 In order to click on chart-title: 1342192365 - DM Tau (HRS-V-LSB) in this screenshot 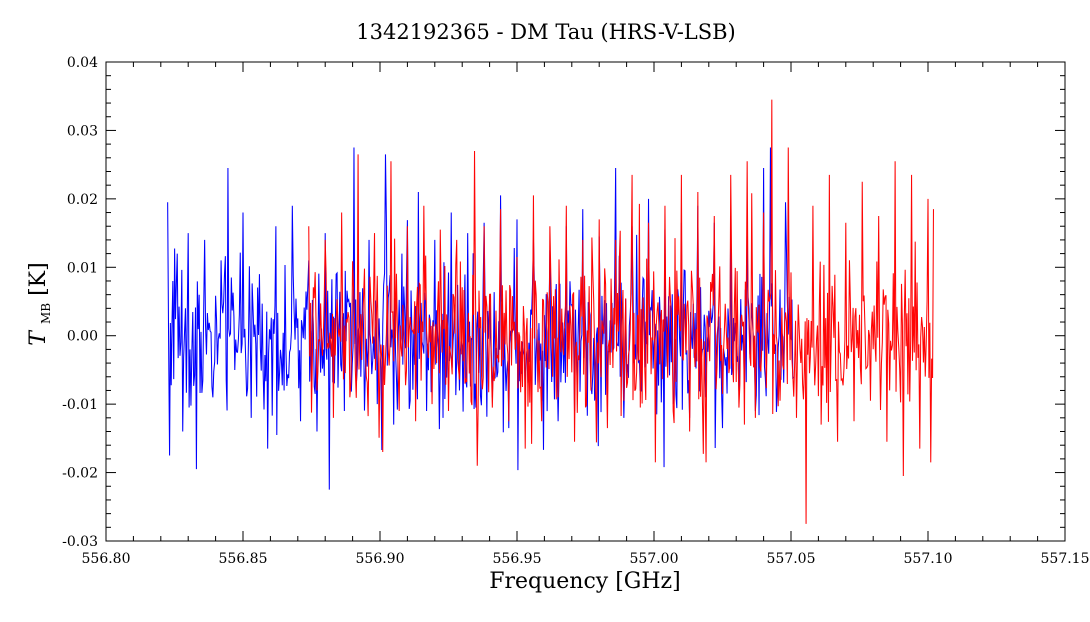, I will do `click(546, 32)`.